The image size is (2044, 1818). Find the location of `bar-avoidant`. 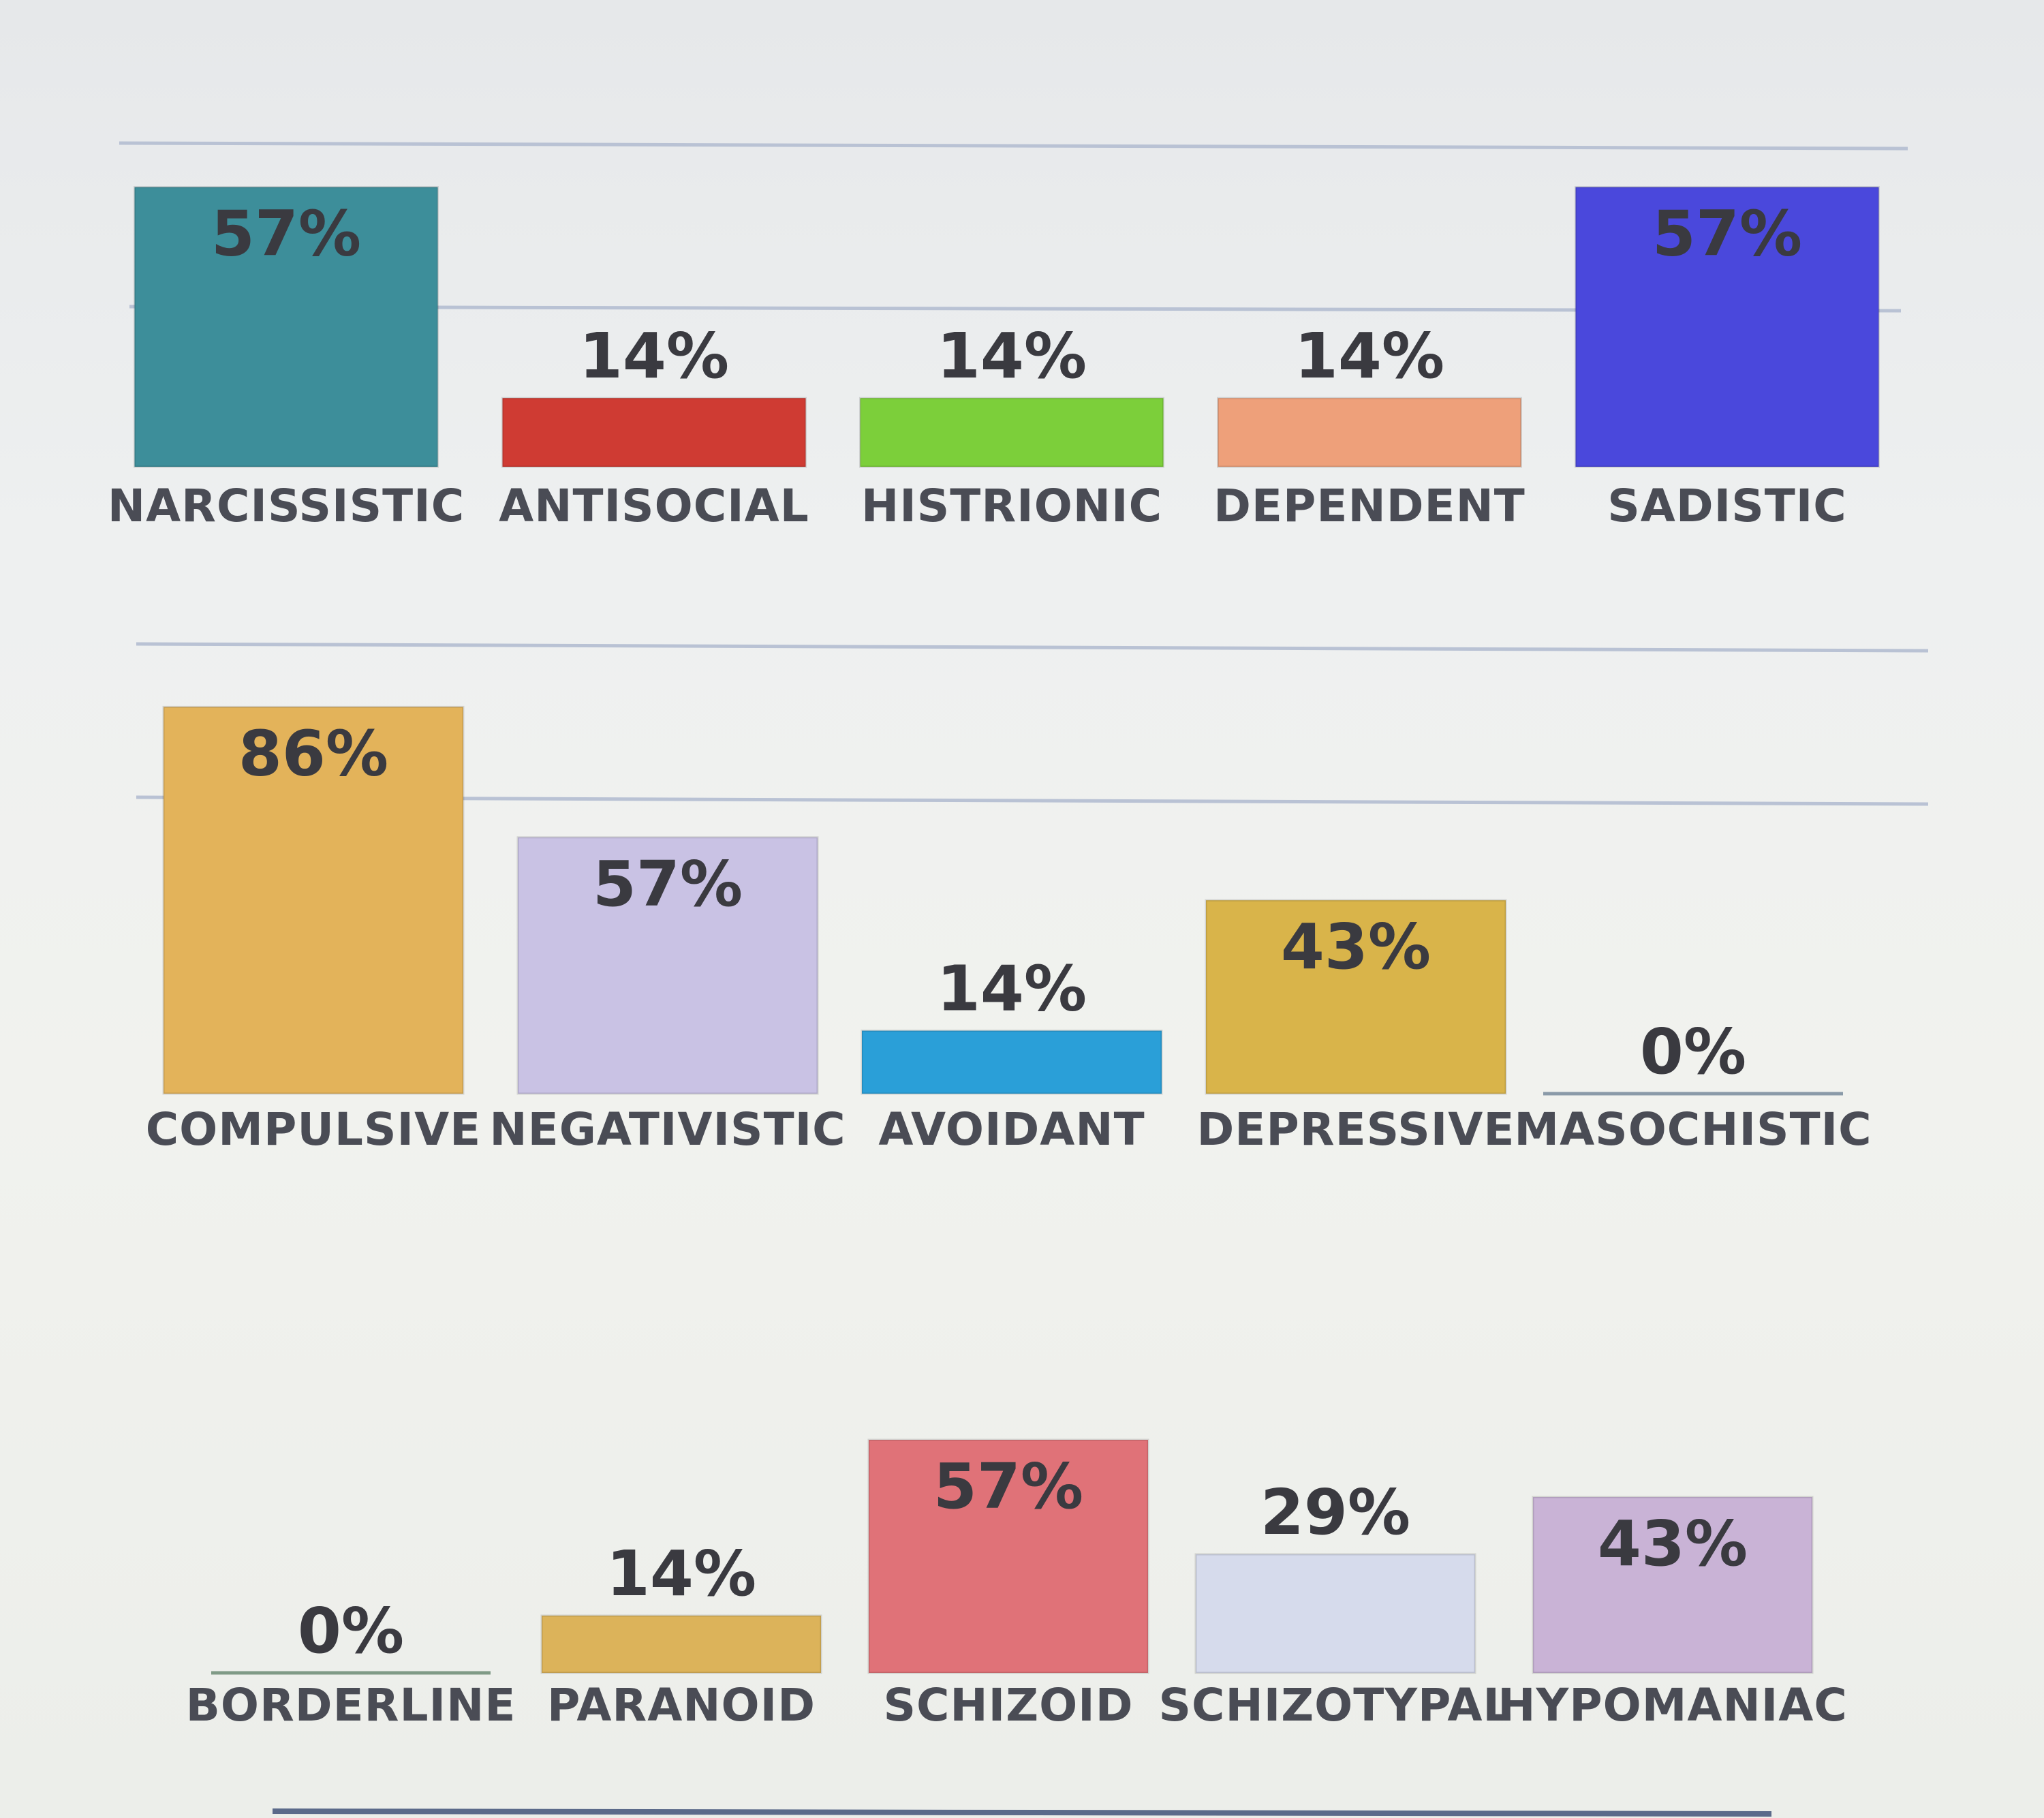

bar-avoidant is located at coordinates (1012, 1062).